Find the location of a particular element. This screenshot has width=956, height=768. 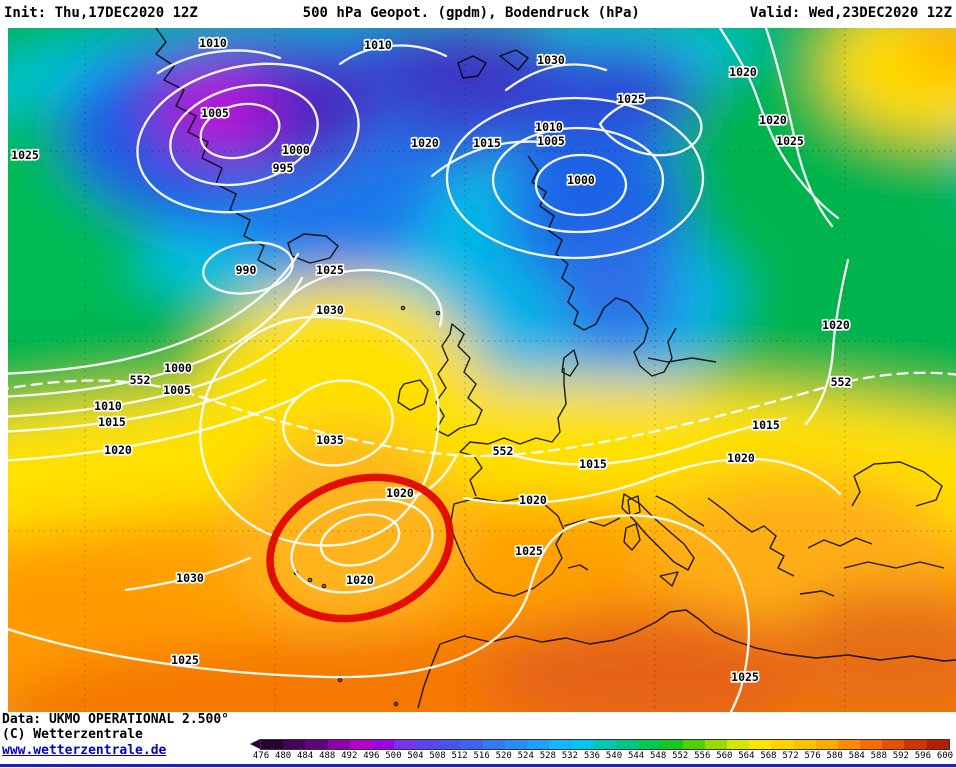

colorbar-tick: 512 is located at coordinates (459, 756).